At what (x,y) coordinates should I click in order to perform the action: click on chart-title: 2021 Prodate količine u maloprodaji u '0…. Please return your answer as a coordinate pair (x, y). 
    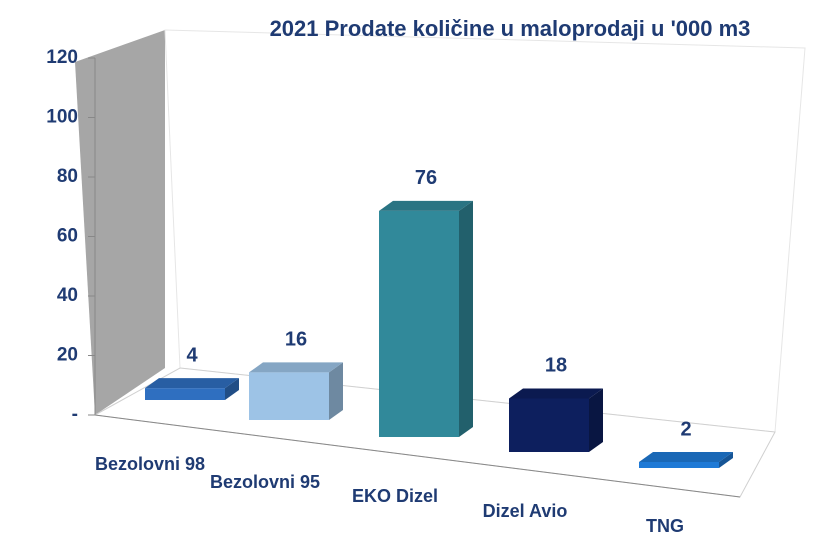
    Looking at the image, I should click on (510, 28).